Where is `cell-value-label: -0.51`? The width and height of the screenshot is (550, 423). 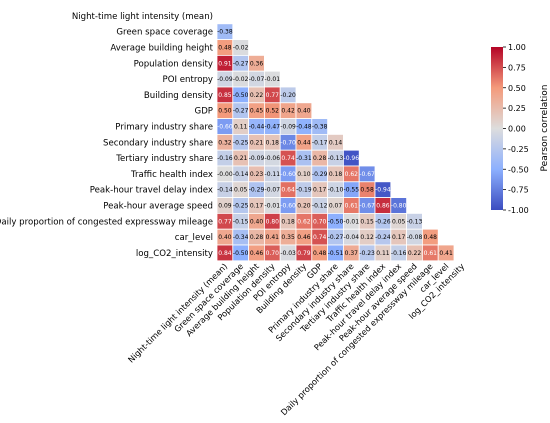 cell-value-label: -0.51 is located at coordinates (336, 253).